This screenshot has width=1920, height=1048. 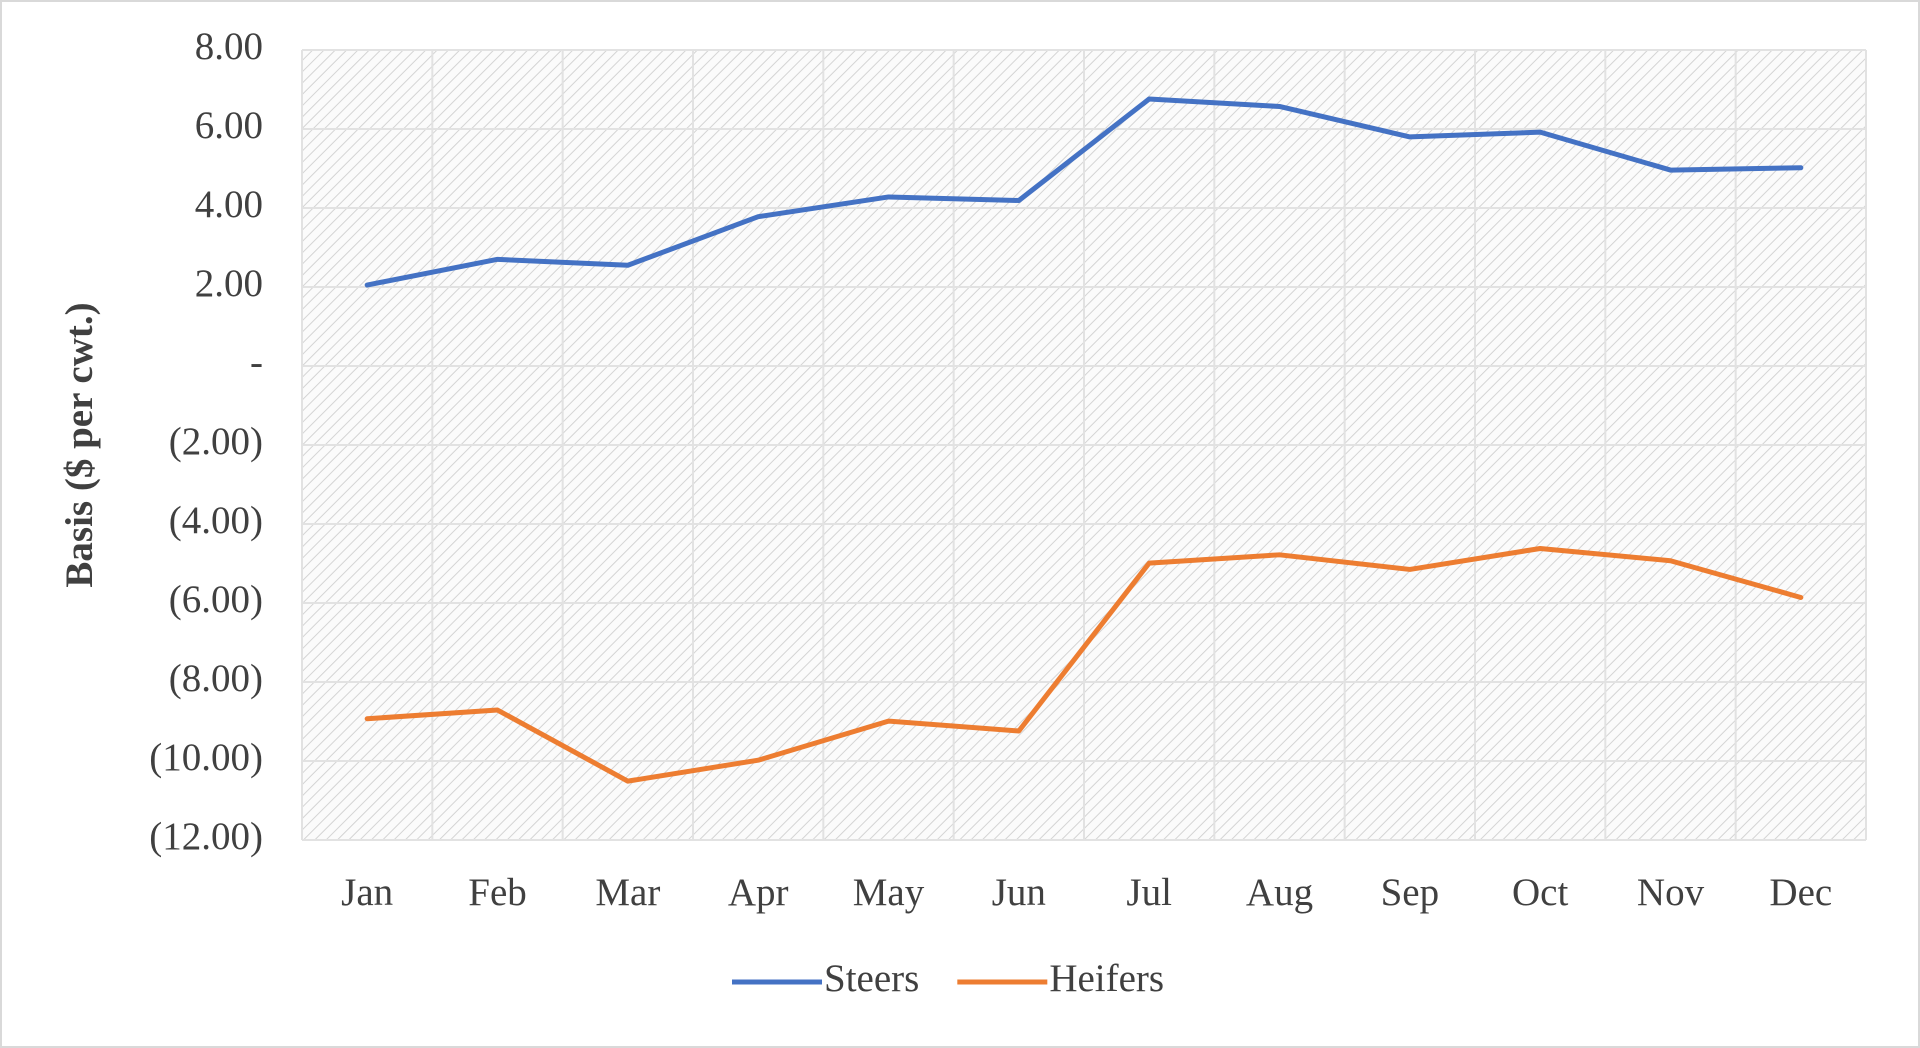 What do you see at coordinates (1149, 892) in the screenshot?
I see `x-tick-label: Jul` at bounding box center [1149, 892].